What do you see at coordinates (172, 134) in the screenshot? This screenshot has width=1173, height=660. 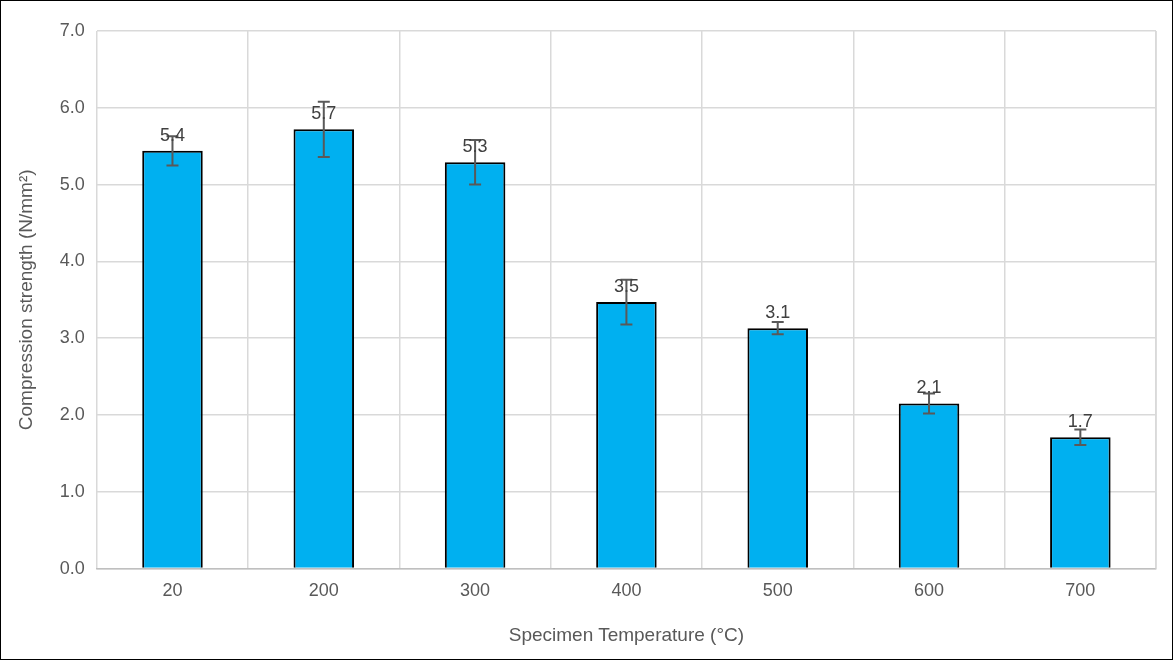 I see `data-label: 5.4` at bounding box center [172, 134].